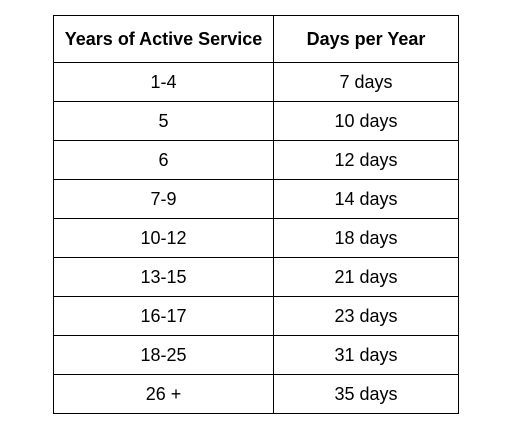 This screenshot has width=524, height=424. I want to click on table-row: 16-17 23 days, so click(256, 316).